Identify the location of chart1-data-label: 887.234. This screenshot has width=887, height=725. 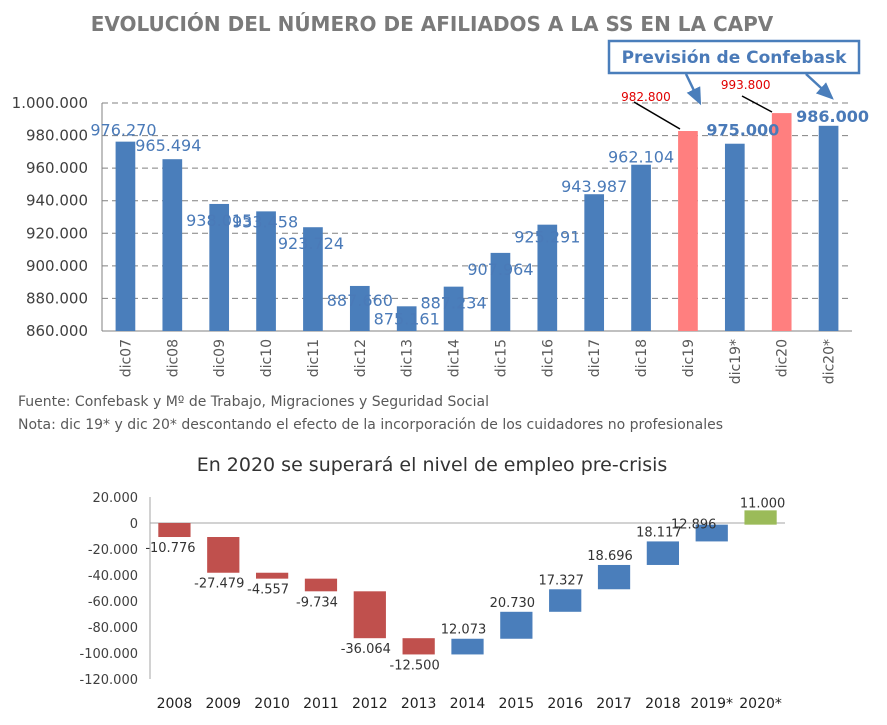
(453, 303).